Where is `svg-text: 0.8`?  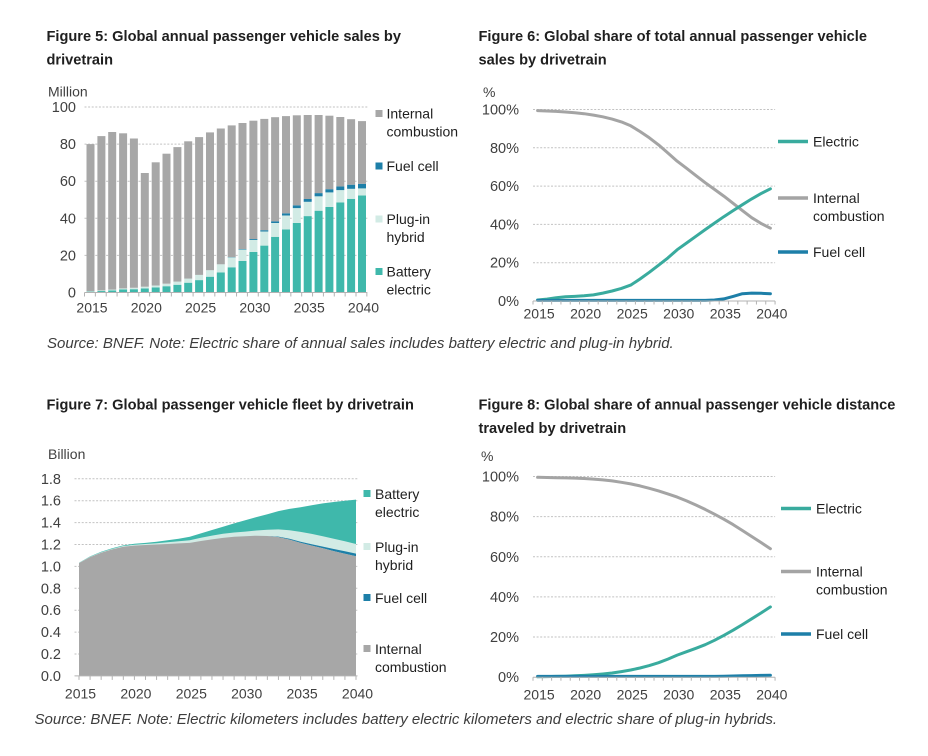
svg-text: 0.8 is located at coordinates (51, 589).